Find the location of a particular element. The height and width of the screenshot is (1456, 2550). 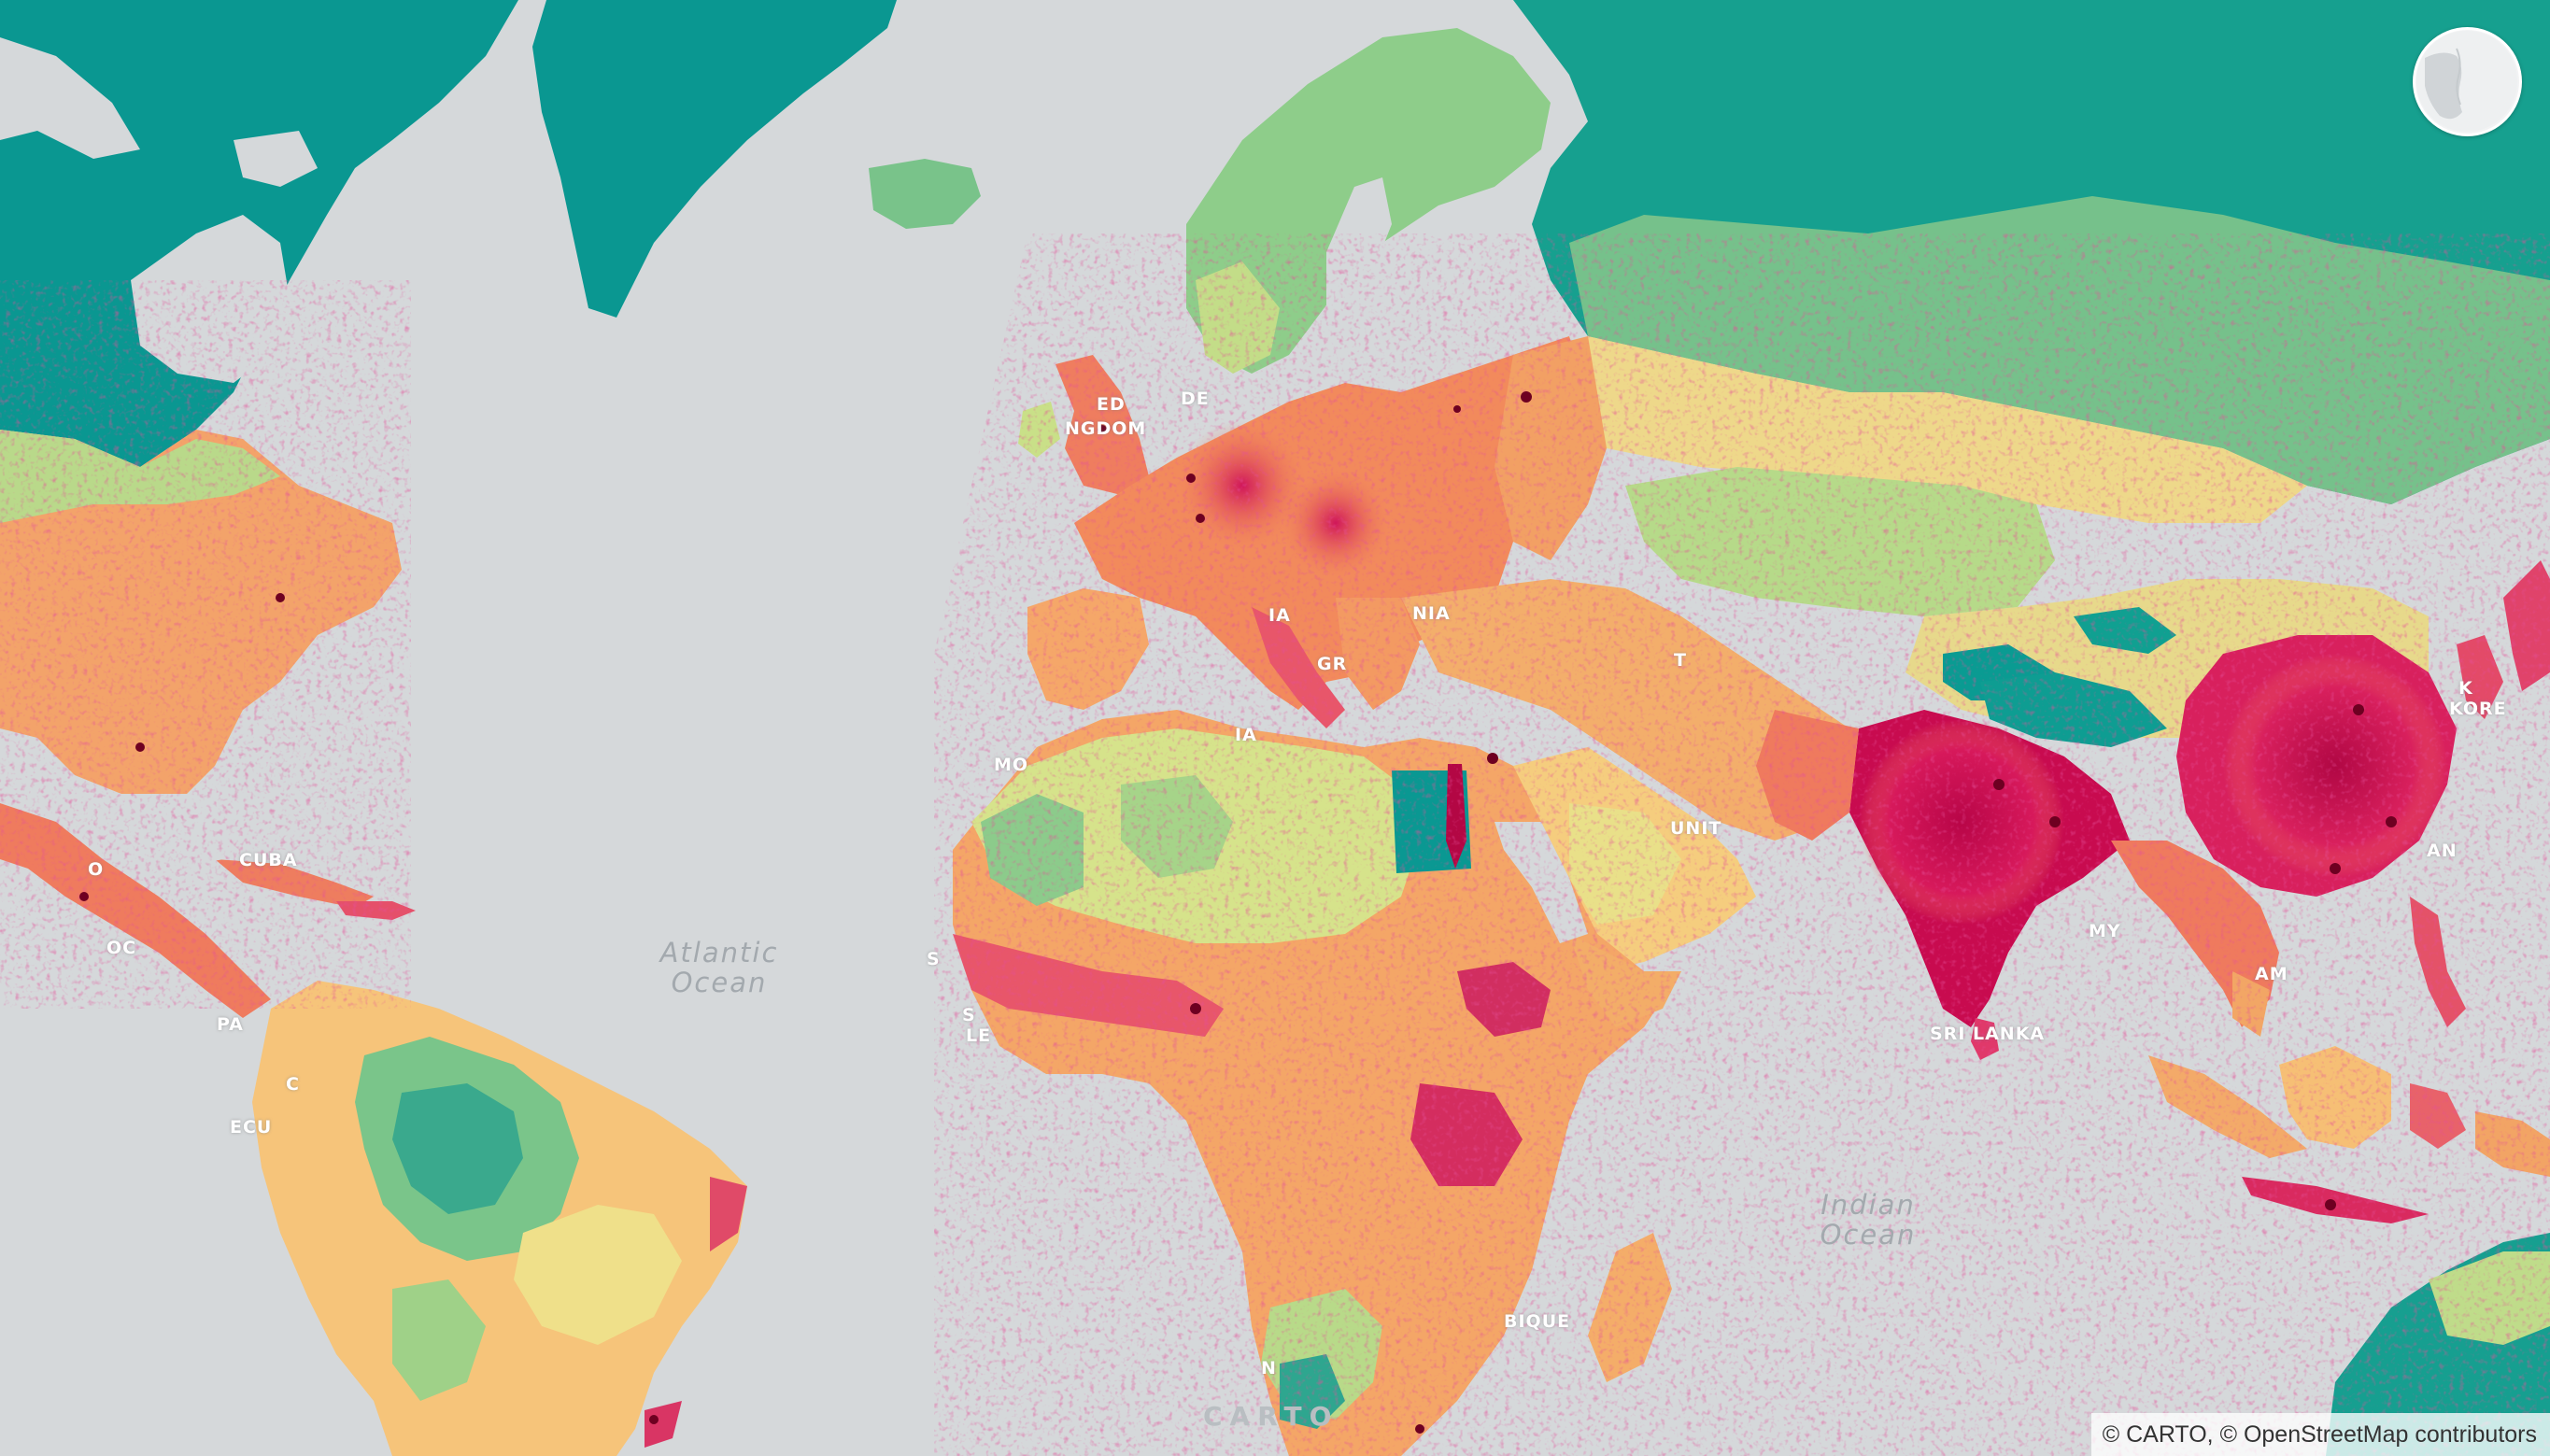

ocean-label-indian: Indian Ocean is located at coordinates (1868, 1220).